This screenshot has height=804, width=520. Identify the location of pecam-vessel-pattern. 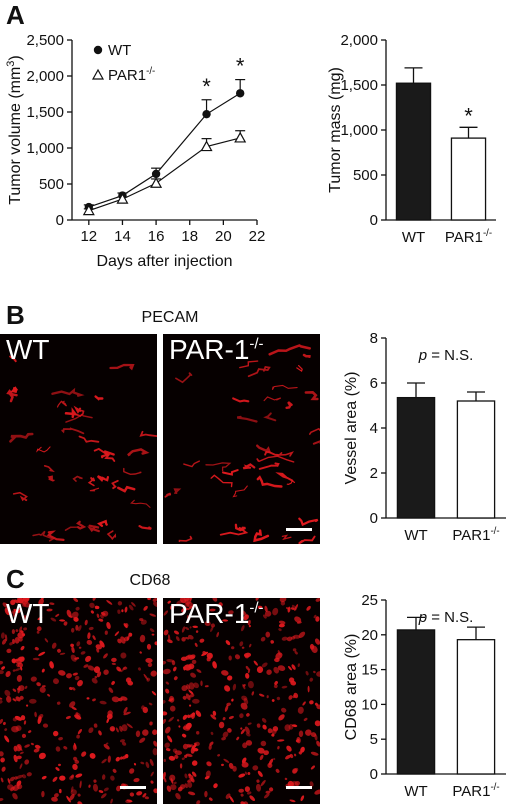
(242, 444).